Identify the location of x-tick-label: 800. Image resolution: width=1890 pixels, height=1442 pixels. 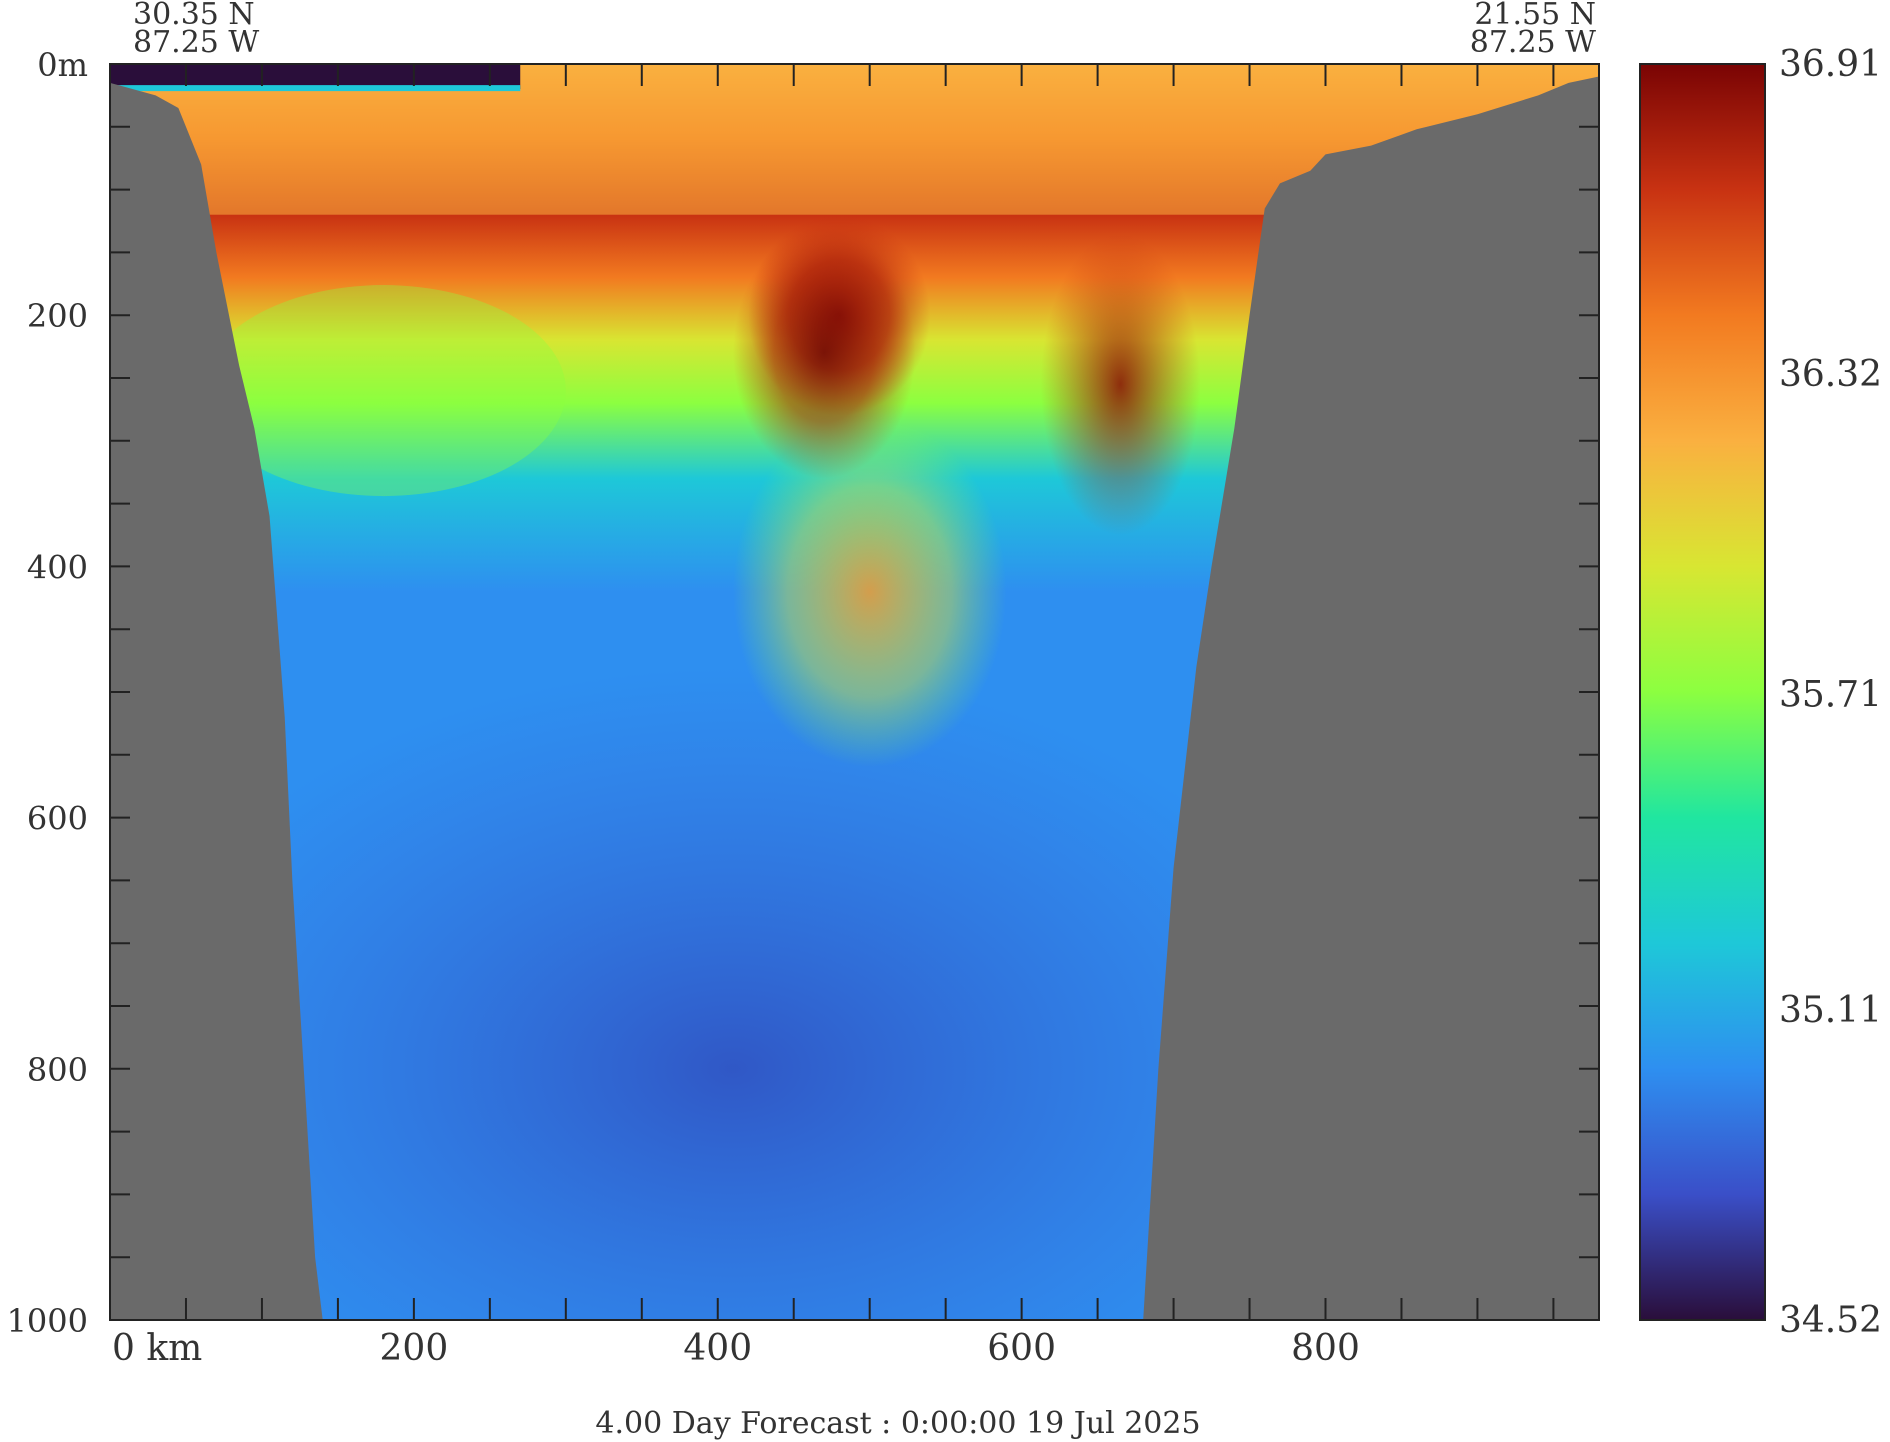
(1325, 1348).